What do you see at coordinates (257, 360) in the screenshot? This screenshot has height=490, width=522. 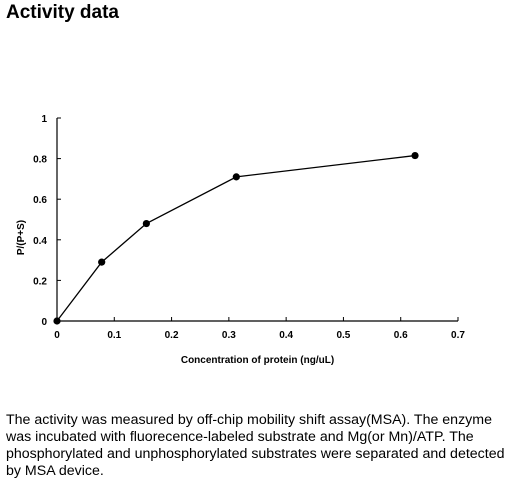 I see `x-axis-title: Concentration of protein (ng/uL)` at bounding box center [257, 360].